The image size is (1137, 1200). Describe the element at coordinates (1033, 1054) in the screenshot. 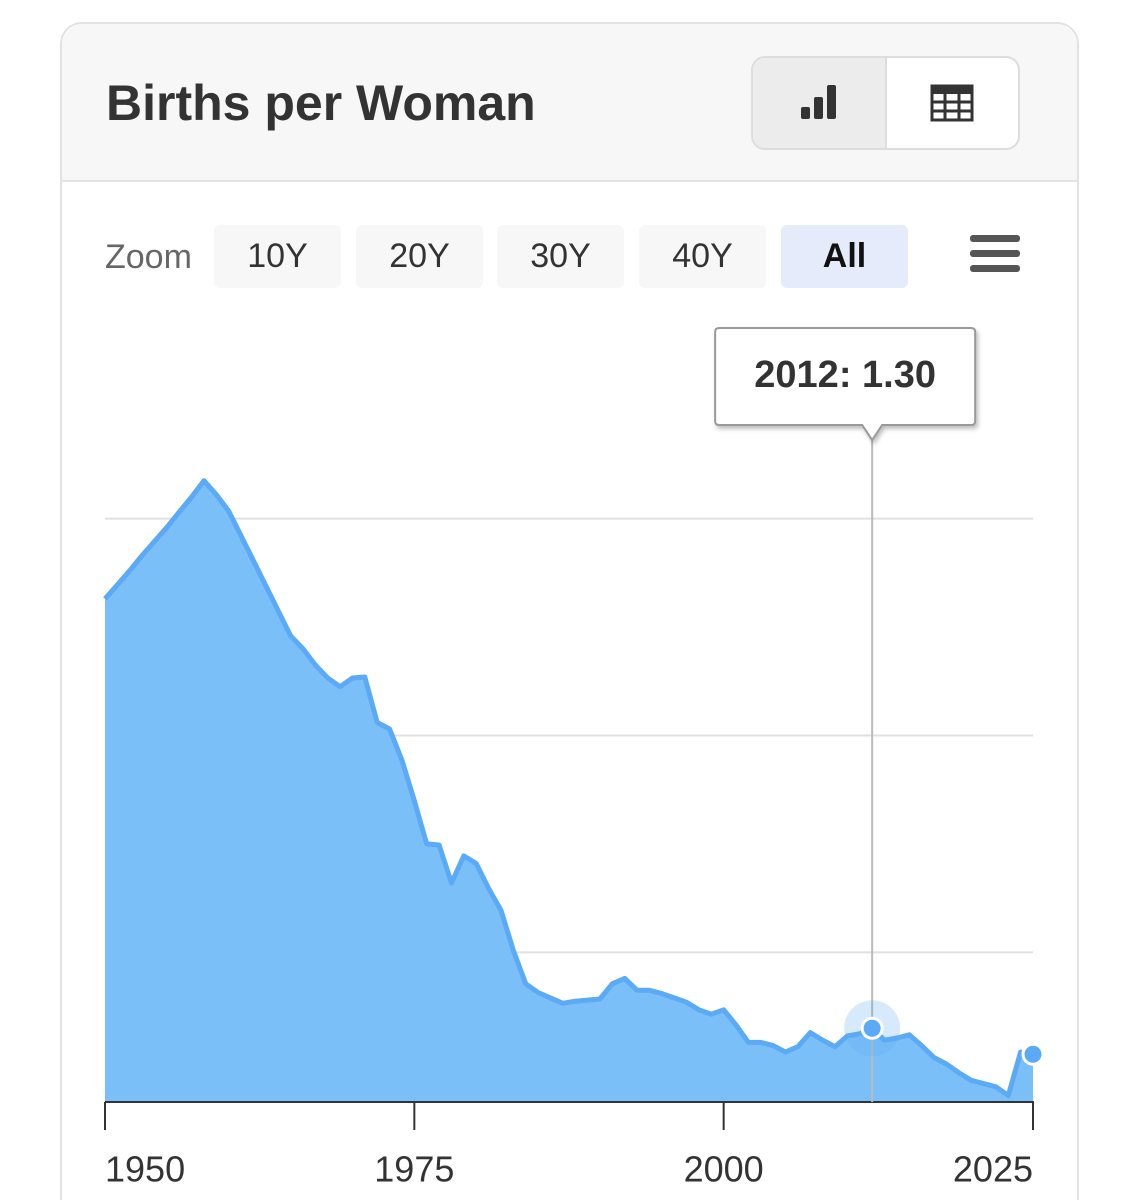

I see `end-point` at that location.